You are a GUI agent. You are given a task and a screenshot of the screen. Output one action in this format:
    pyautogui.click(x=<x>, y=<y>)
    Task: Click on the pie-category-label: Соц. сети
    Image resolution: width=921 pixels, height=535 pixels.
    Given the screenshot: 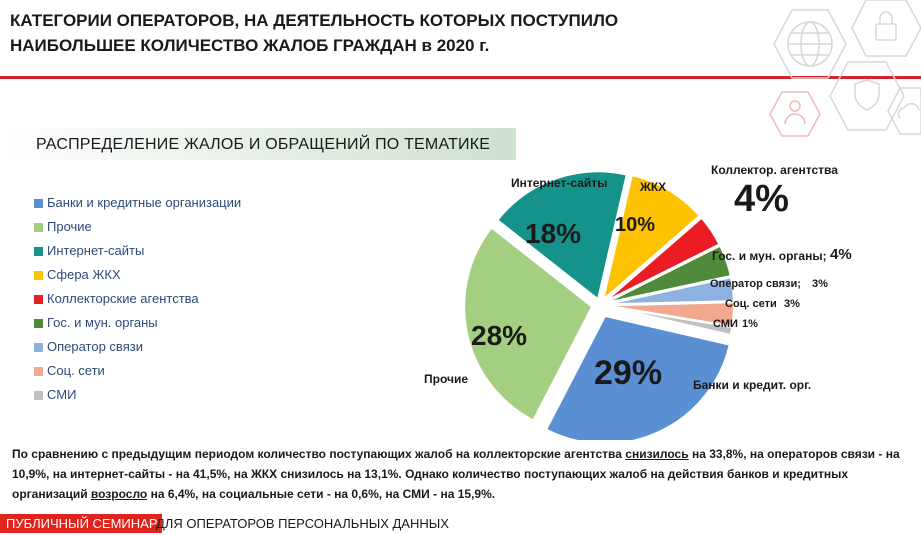 What is the action you would take?
    pyautogui.click(x=751, y=304)
    